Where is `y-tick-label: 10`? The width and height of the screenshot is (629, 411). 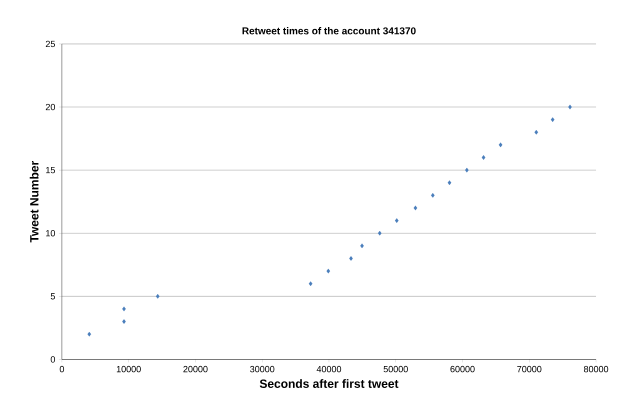 y-tick-label: 10 is located at coordinates (51, 233).